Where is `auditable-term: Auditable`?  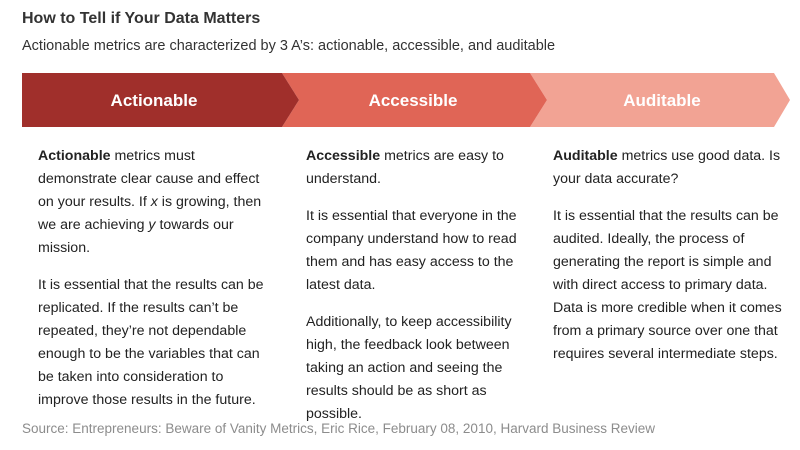 auditable-term: Auditable is located at coordinates (585, 156).